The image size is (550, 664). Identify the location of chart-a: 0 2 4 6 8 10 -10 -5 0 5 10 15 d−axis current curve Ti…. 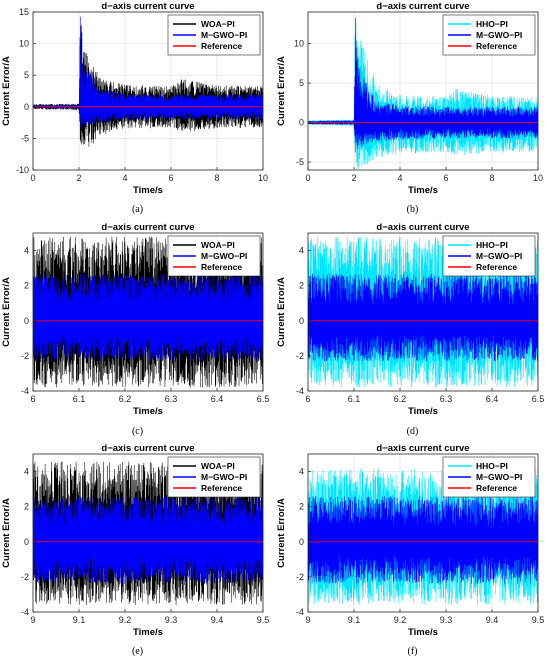
(134, 98).